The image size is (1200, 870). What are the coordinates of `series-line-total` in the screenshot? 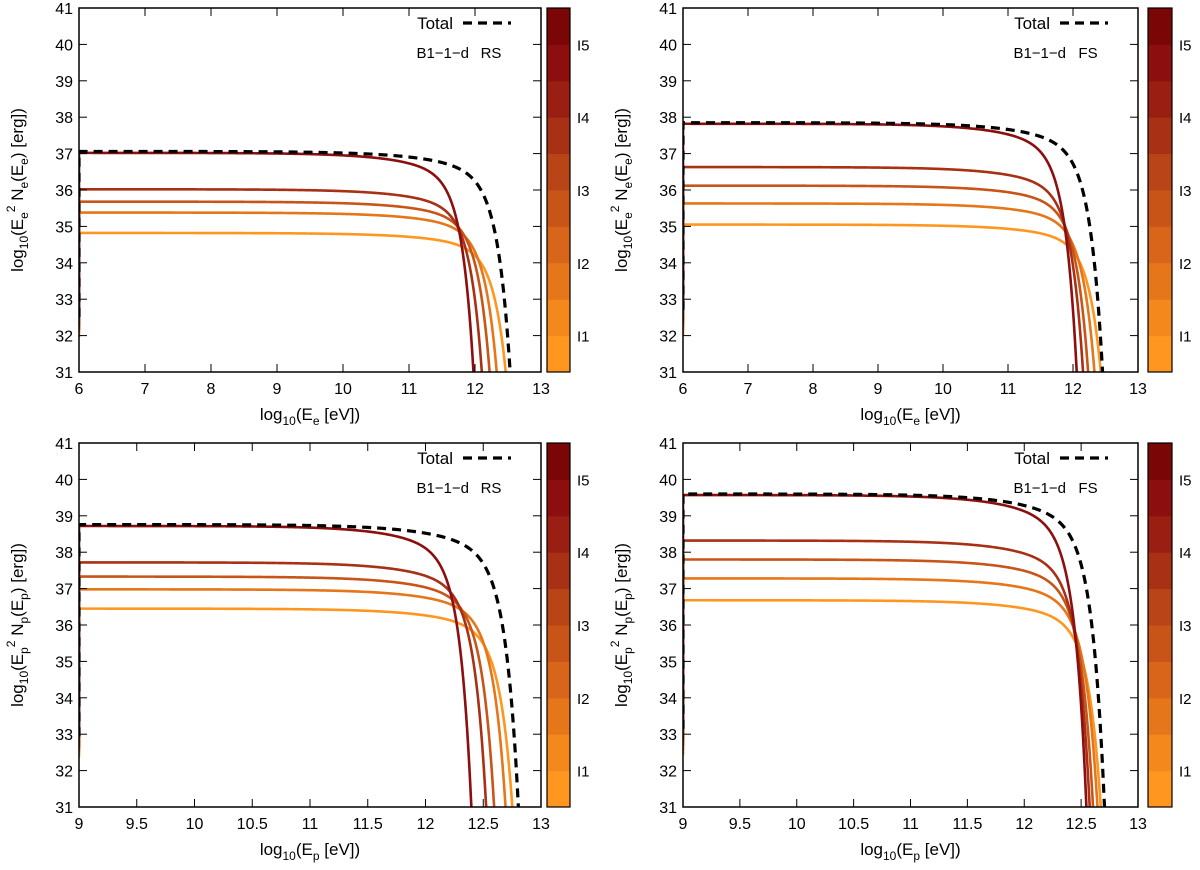 It's located at (894, 246).